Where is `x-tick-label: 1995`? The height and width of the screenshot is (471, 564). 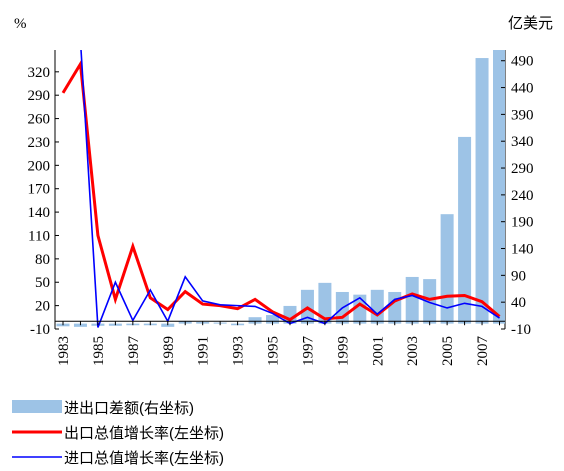 x-tick-label: 1995 is located at coordinates (274, 351).